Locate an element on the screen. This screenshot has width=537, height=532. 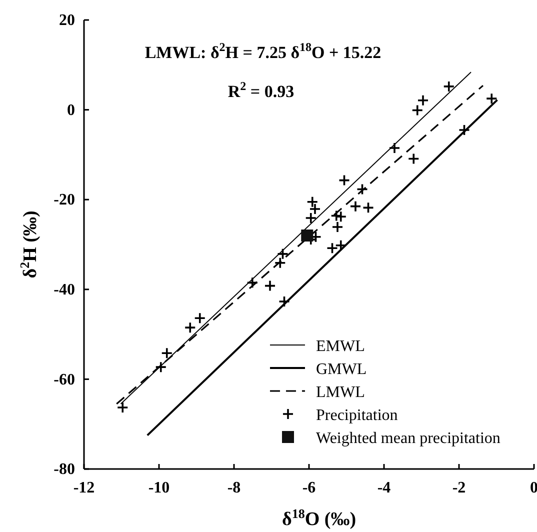
y-tick-label: -60 is located at coordinates (64, 379).